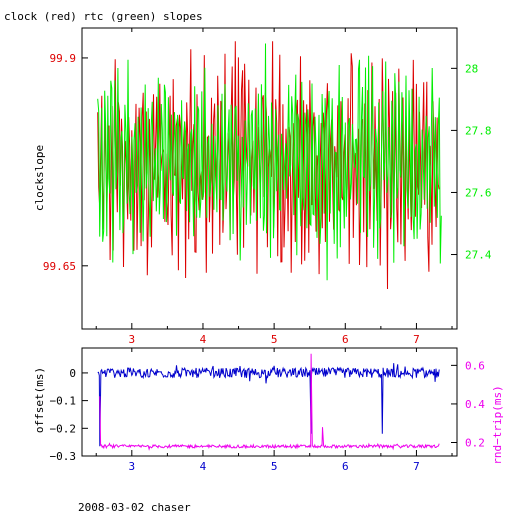 The width and height of the screenshot is (512, 512). I want to click on bottom-y2-tick-label: 0.2, so click(475, 443).